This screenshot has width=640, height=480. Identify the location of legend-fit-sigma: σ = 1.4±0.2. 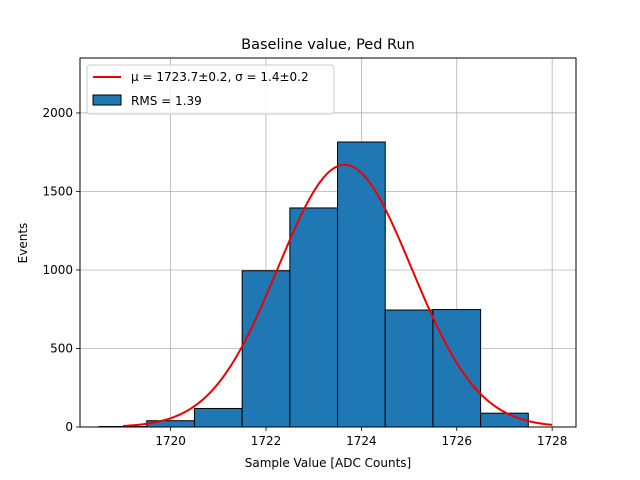
(272, 77).